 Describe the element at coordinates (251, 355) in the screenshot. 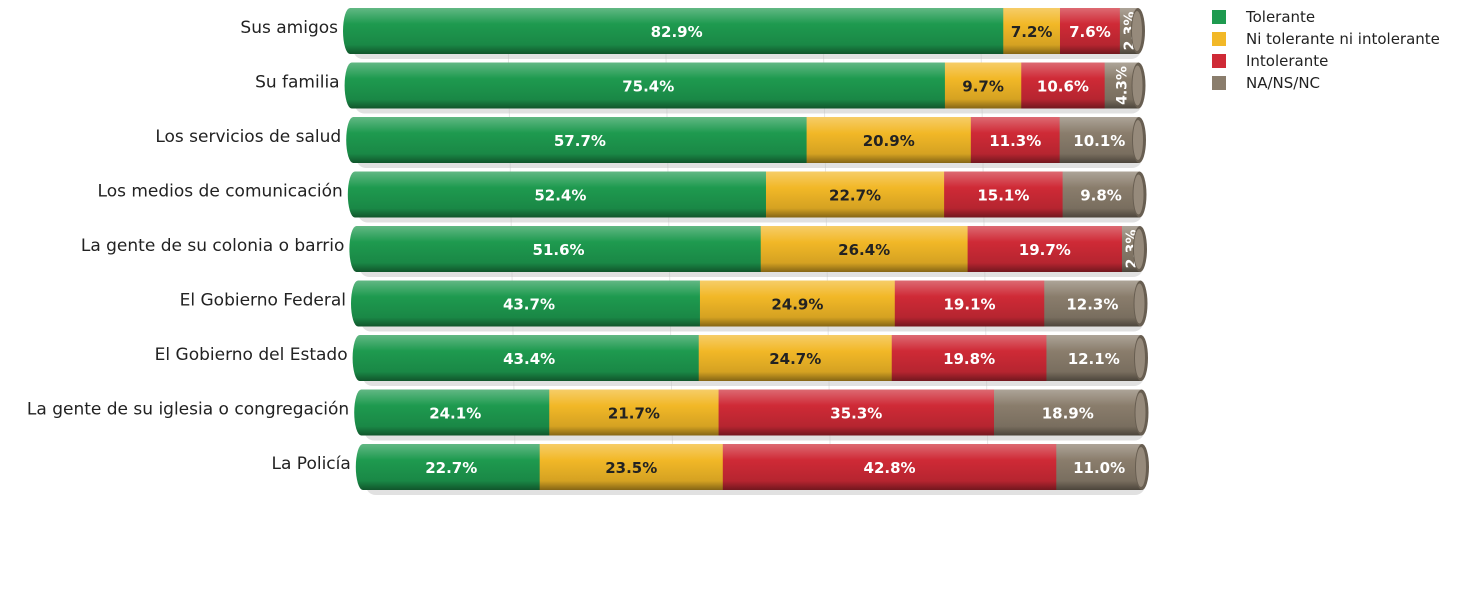

I see `category-label: El Gobierno del Estado` at that location.